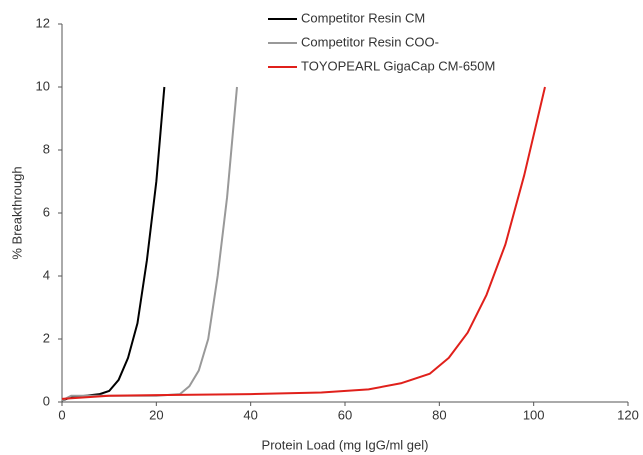  I want to click on y-tick-label: 2, so click(46, 337).